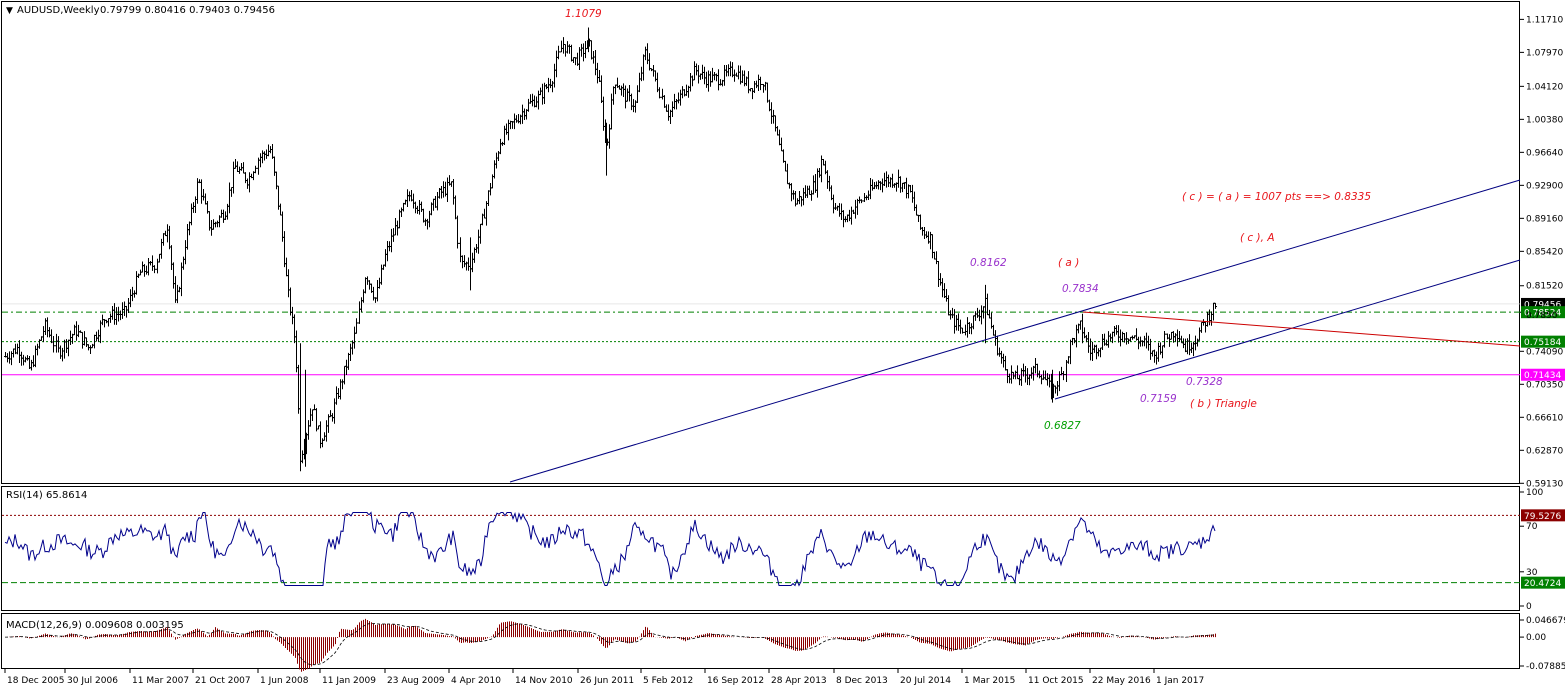 The width and height of the screenshot is (1565, 692). I want to click on macd-pane-frame, so click(760, 641).